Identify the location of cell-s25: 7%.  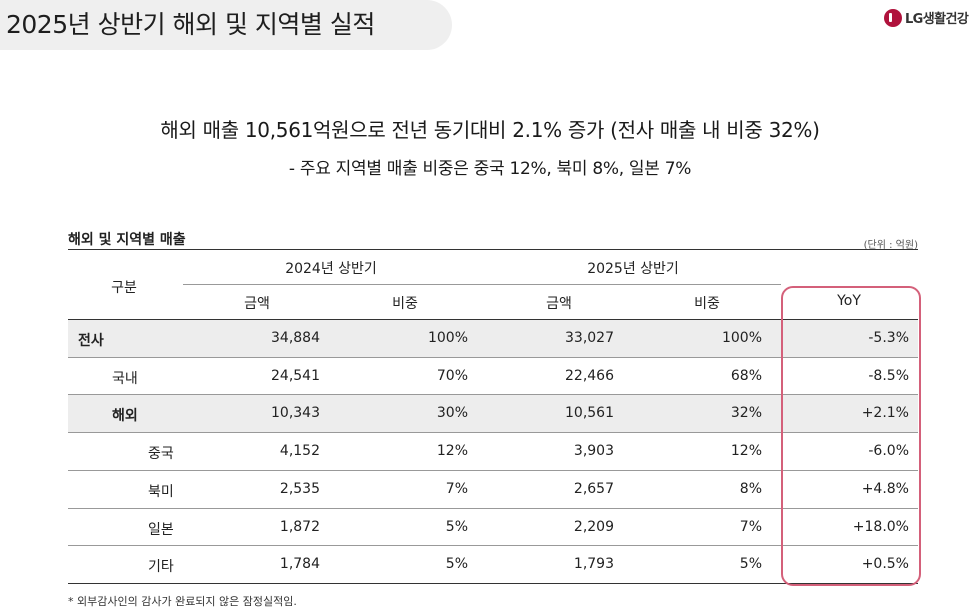
(750, 526).